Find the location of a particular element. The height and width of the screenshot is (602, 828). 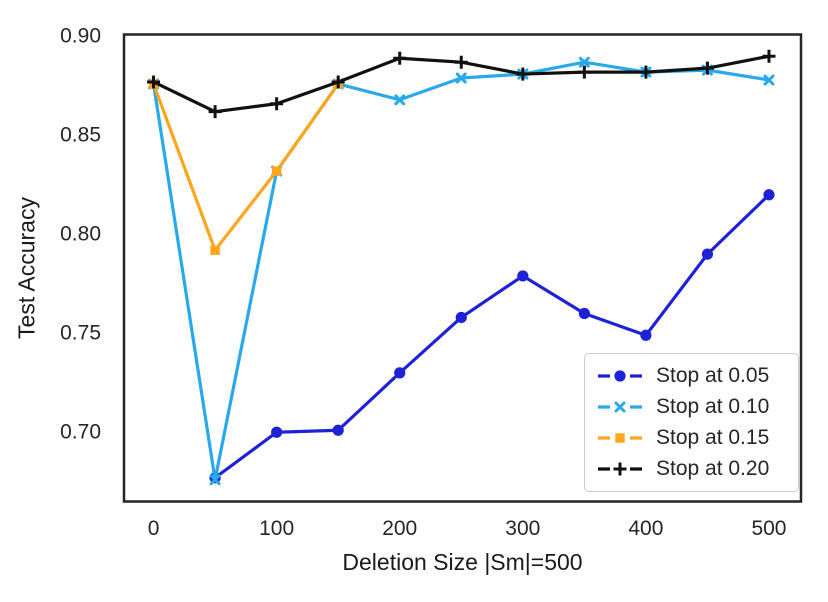

legend-item-4: Stop at 0.20 is located at coordinates (697, 469).